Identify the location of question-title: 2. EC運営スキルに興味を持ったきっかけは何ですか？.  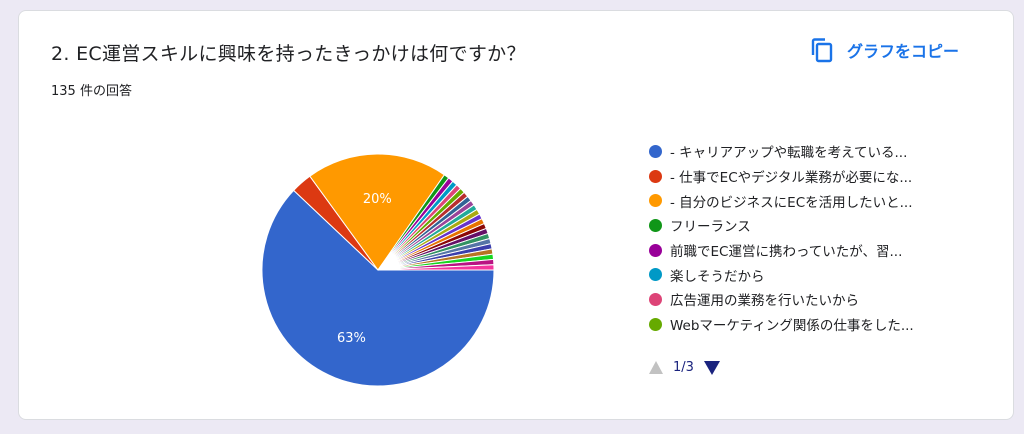
(288, 54).